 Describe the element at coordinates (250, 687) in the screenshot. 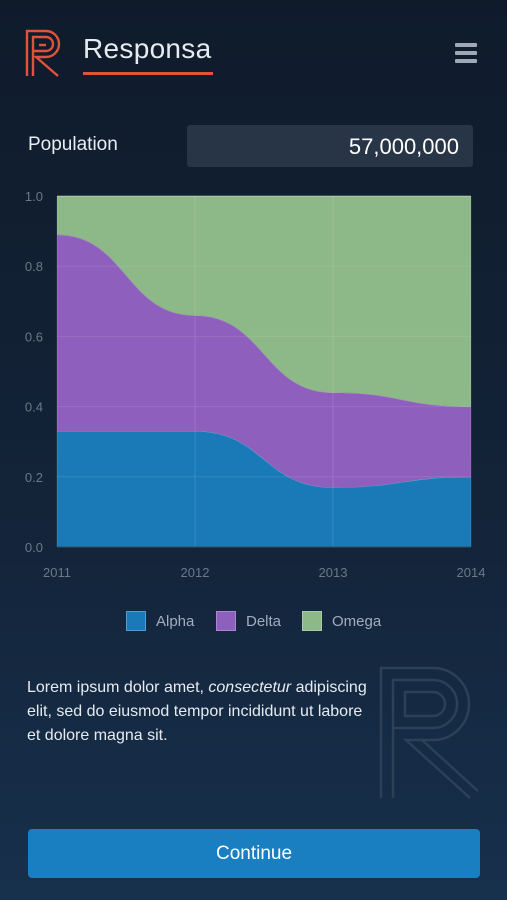

I see `body-text-emphasis: consectetur` at that location.